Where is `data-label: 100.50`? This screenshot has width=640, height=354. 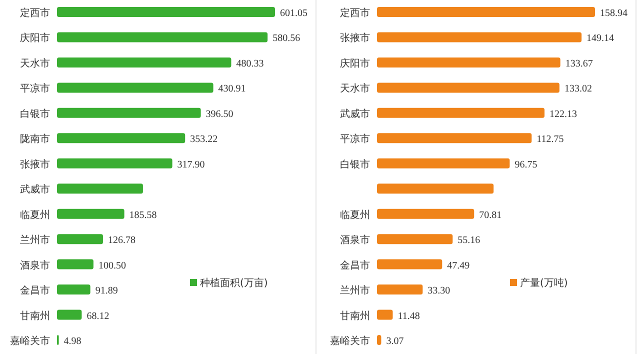
data-label: 100.50 is located at coordinates (112, 266).